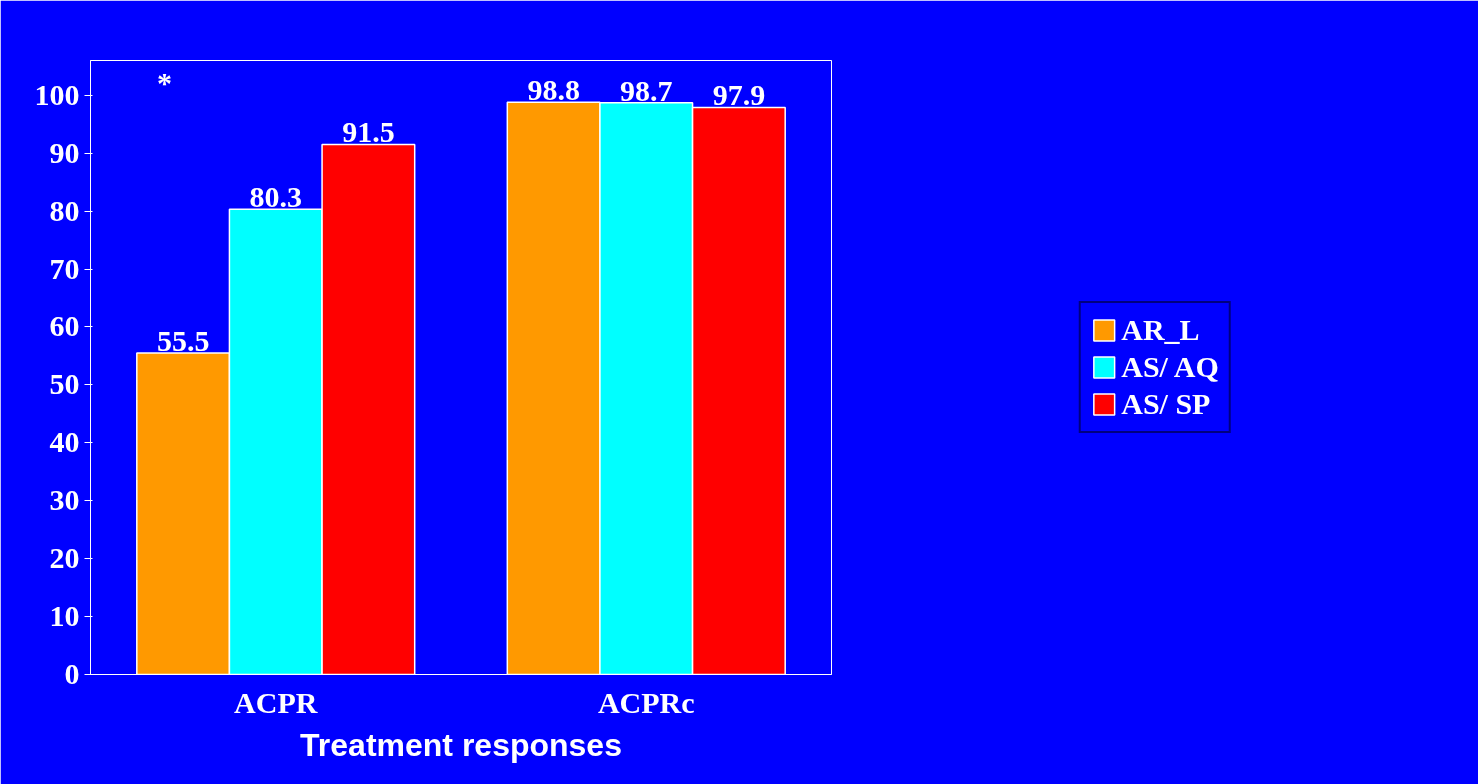 The width and height of the screenshot is (1478, 784). I want to click on legend-label: AR_L, so click(1160, 330).